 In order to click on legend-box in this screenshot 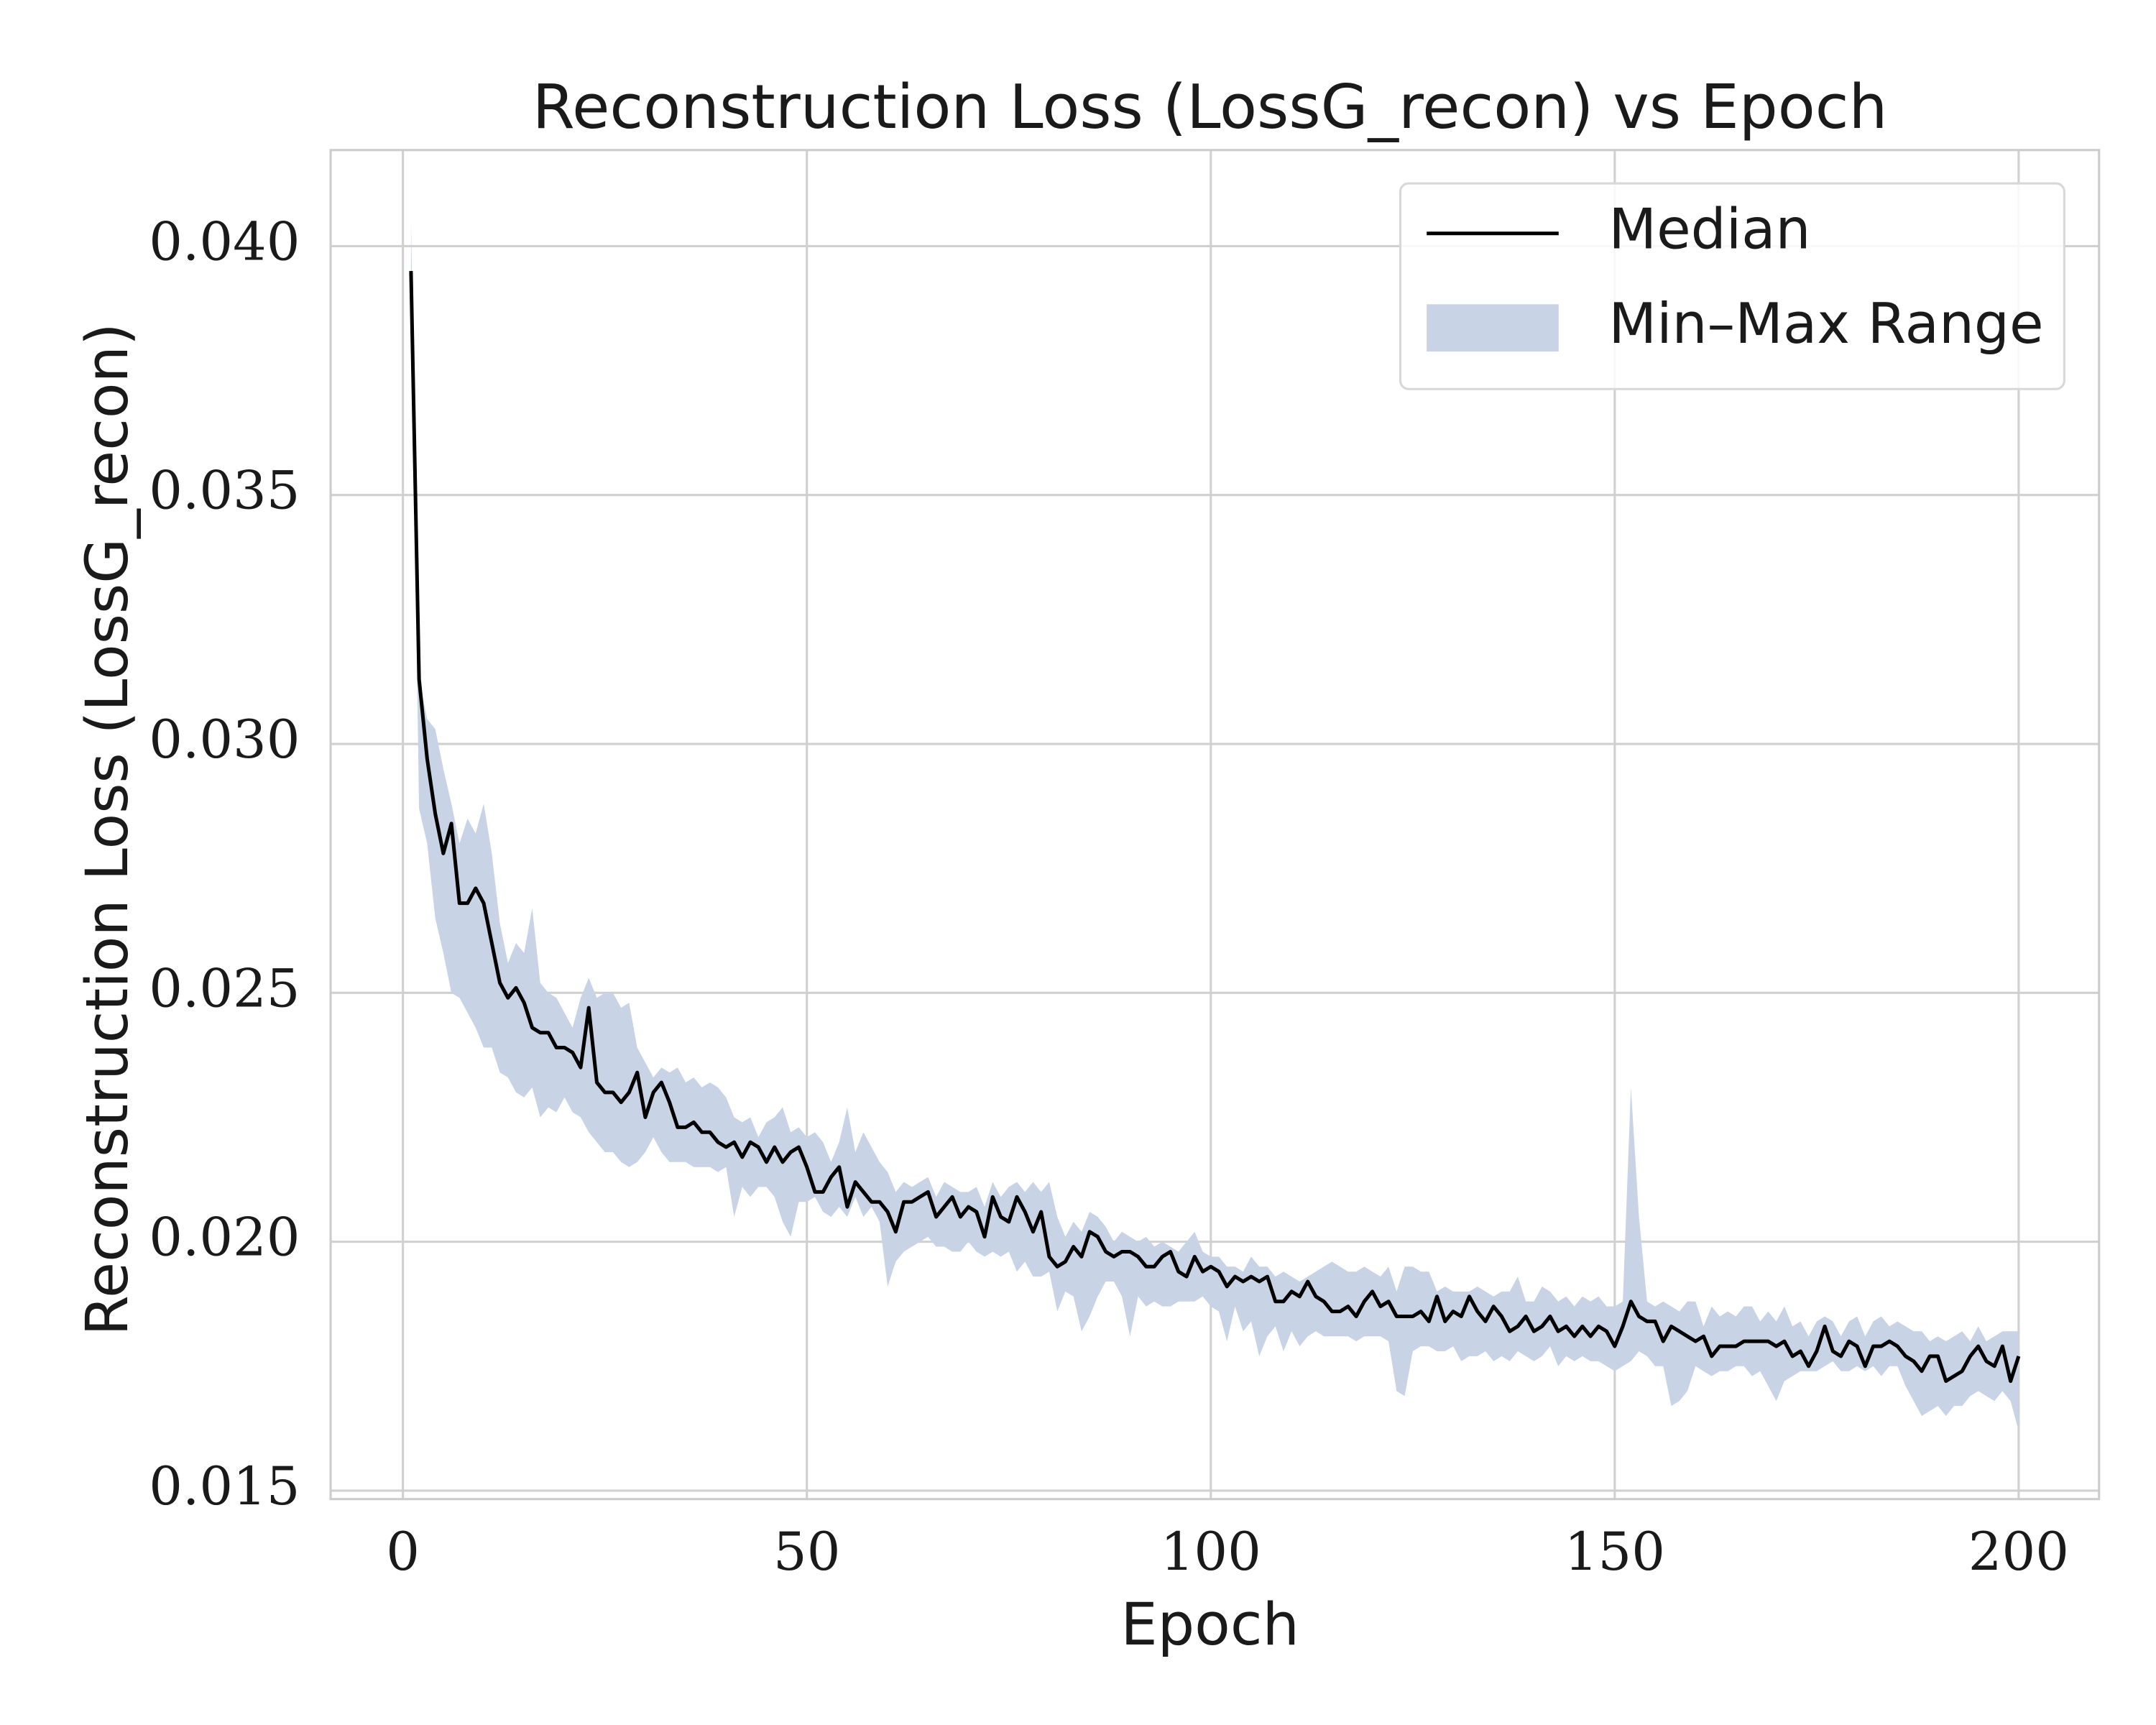, I will do `click(1732, 286)`.